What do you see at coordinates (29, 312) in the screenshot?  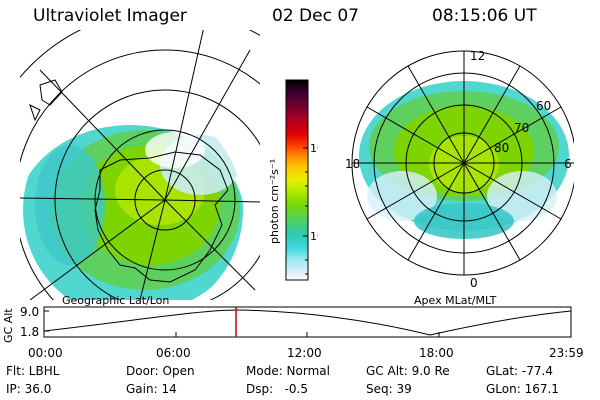 I see `altitude-ytick-high: 9.0` at bounding box center [29, 312].